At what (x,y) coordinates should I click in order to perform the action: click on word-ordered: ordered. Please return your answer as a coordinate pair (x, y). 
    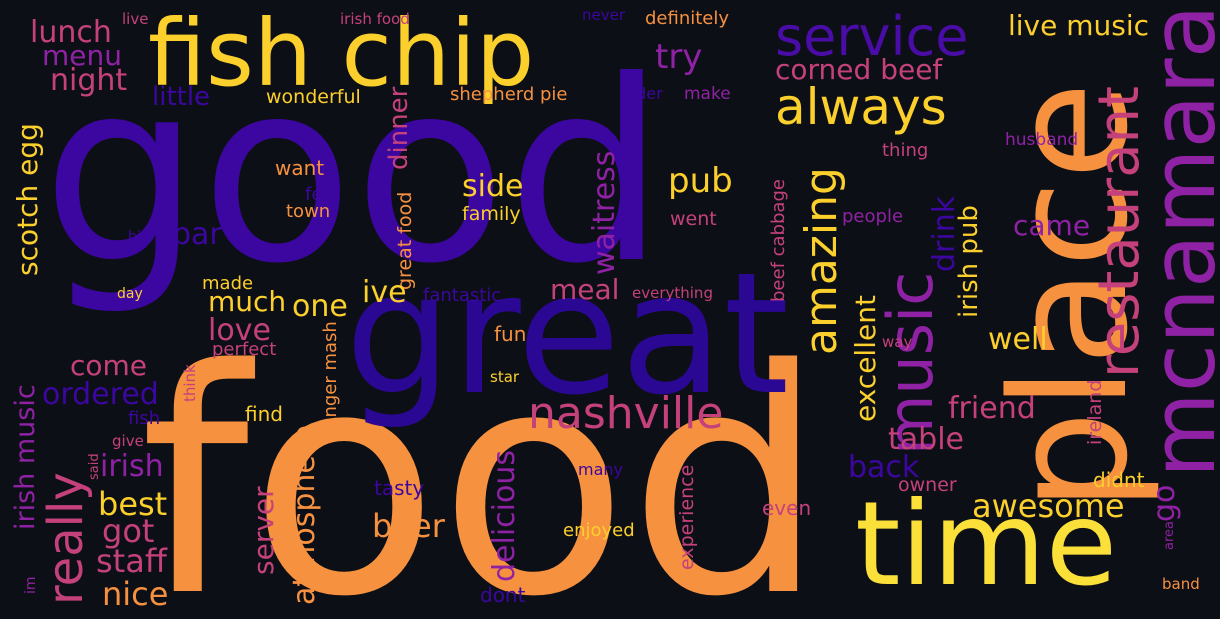
    Looking at the image, I should click on (100, 394).